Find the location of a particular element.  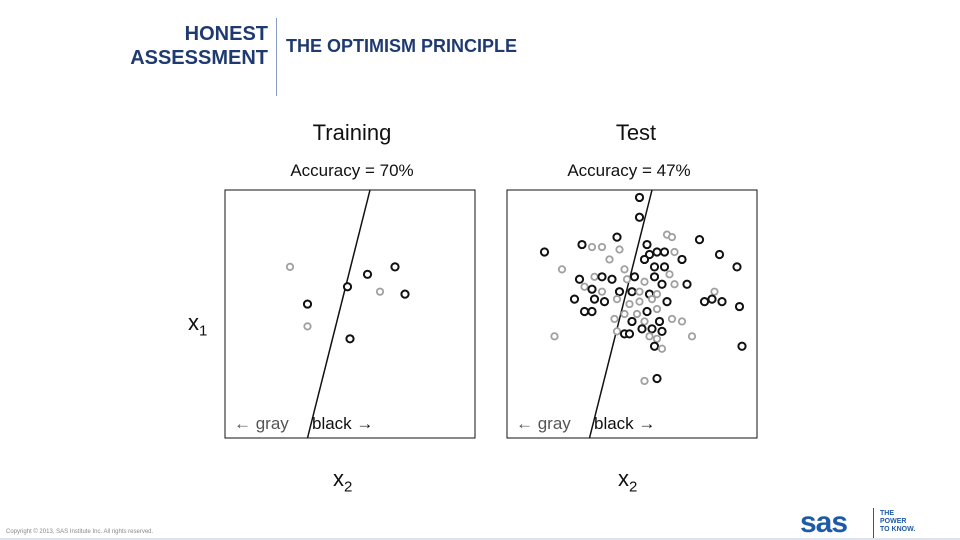

training-gray-label: ← gray is located at coordinates (261, 424).